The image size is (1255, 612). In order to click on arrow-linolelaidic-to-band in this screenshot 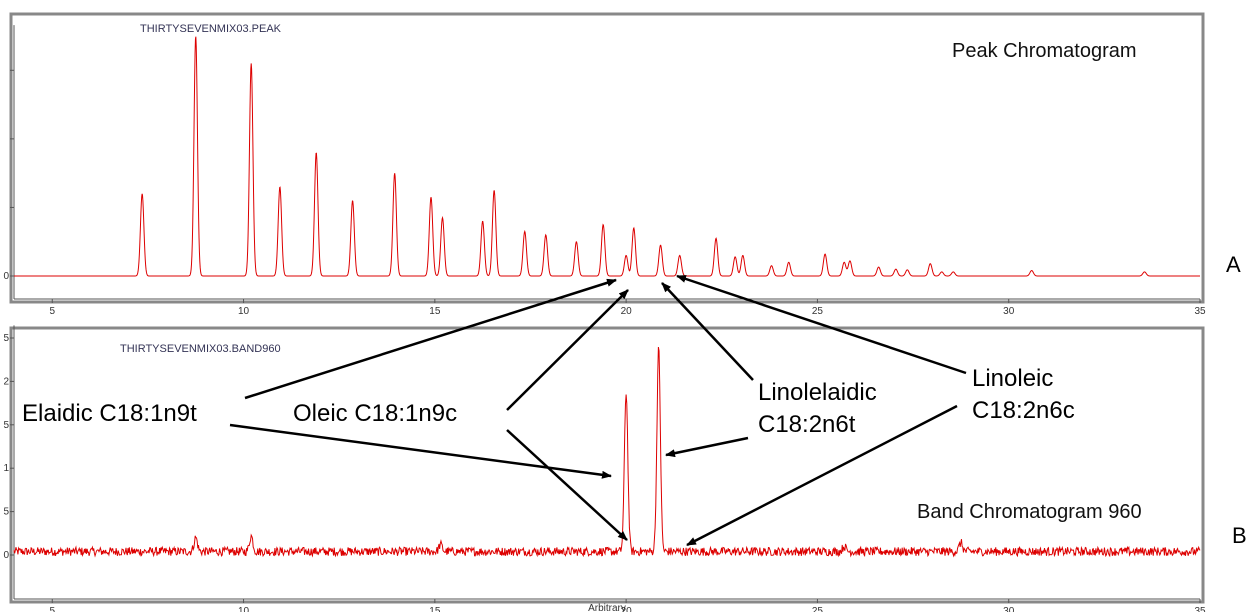, I will do `click(707, 447)`.